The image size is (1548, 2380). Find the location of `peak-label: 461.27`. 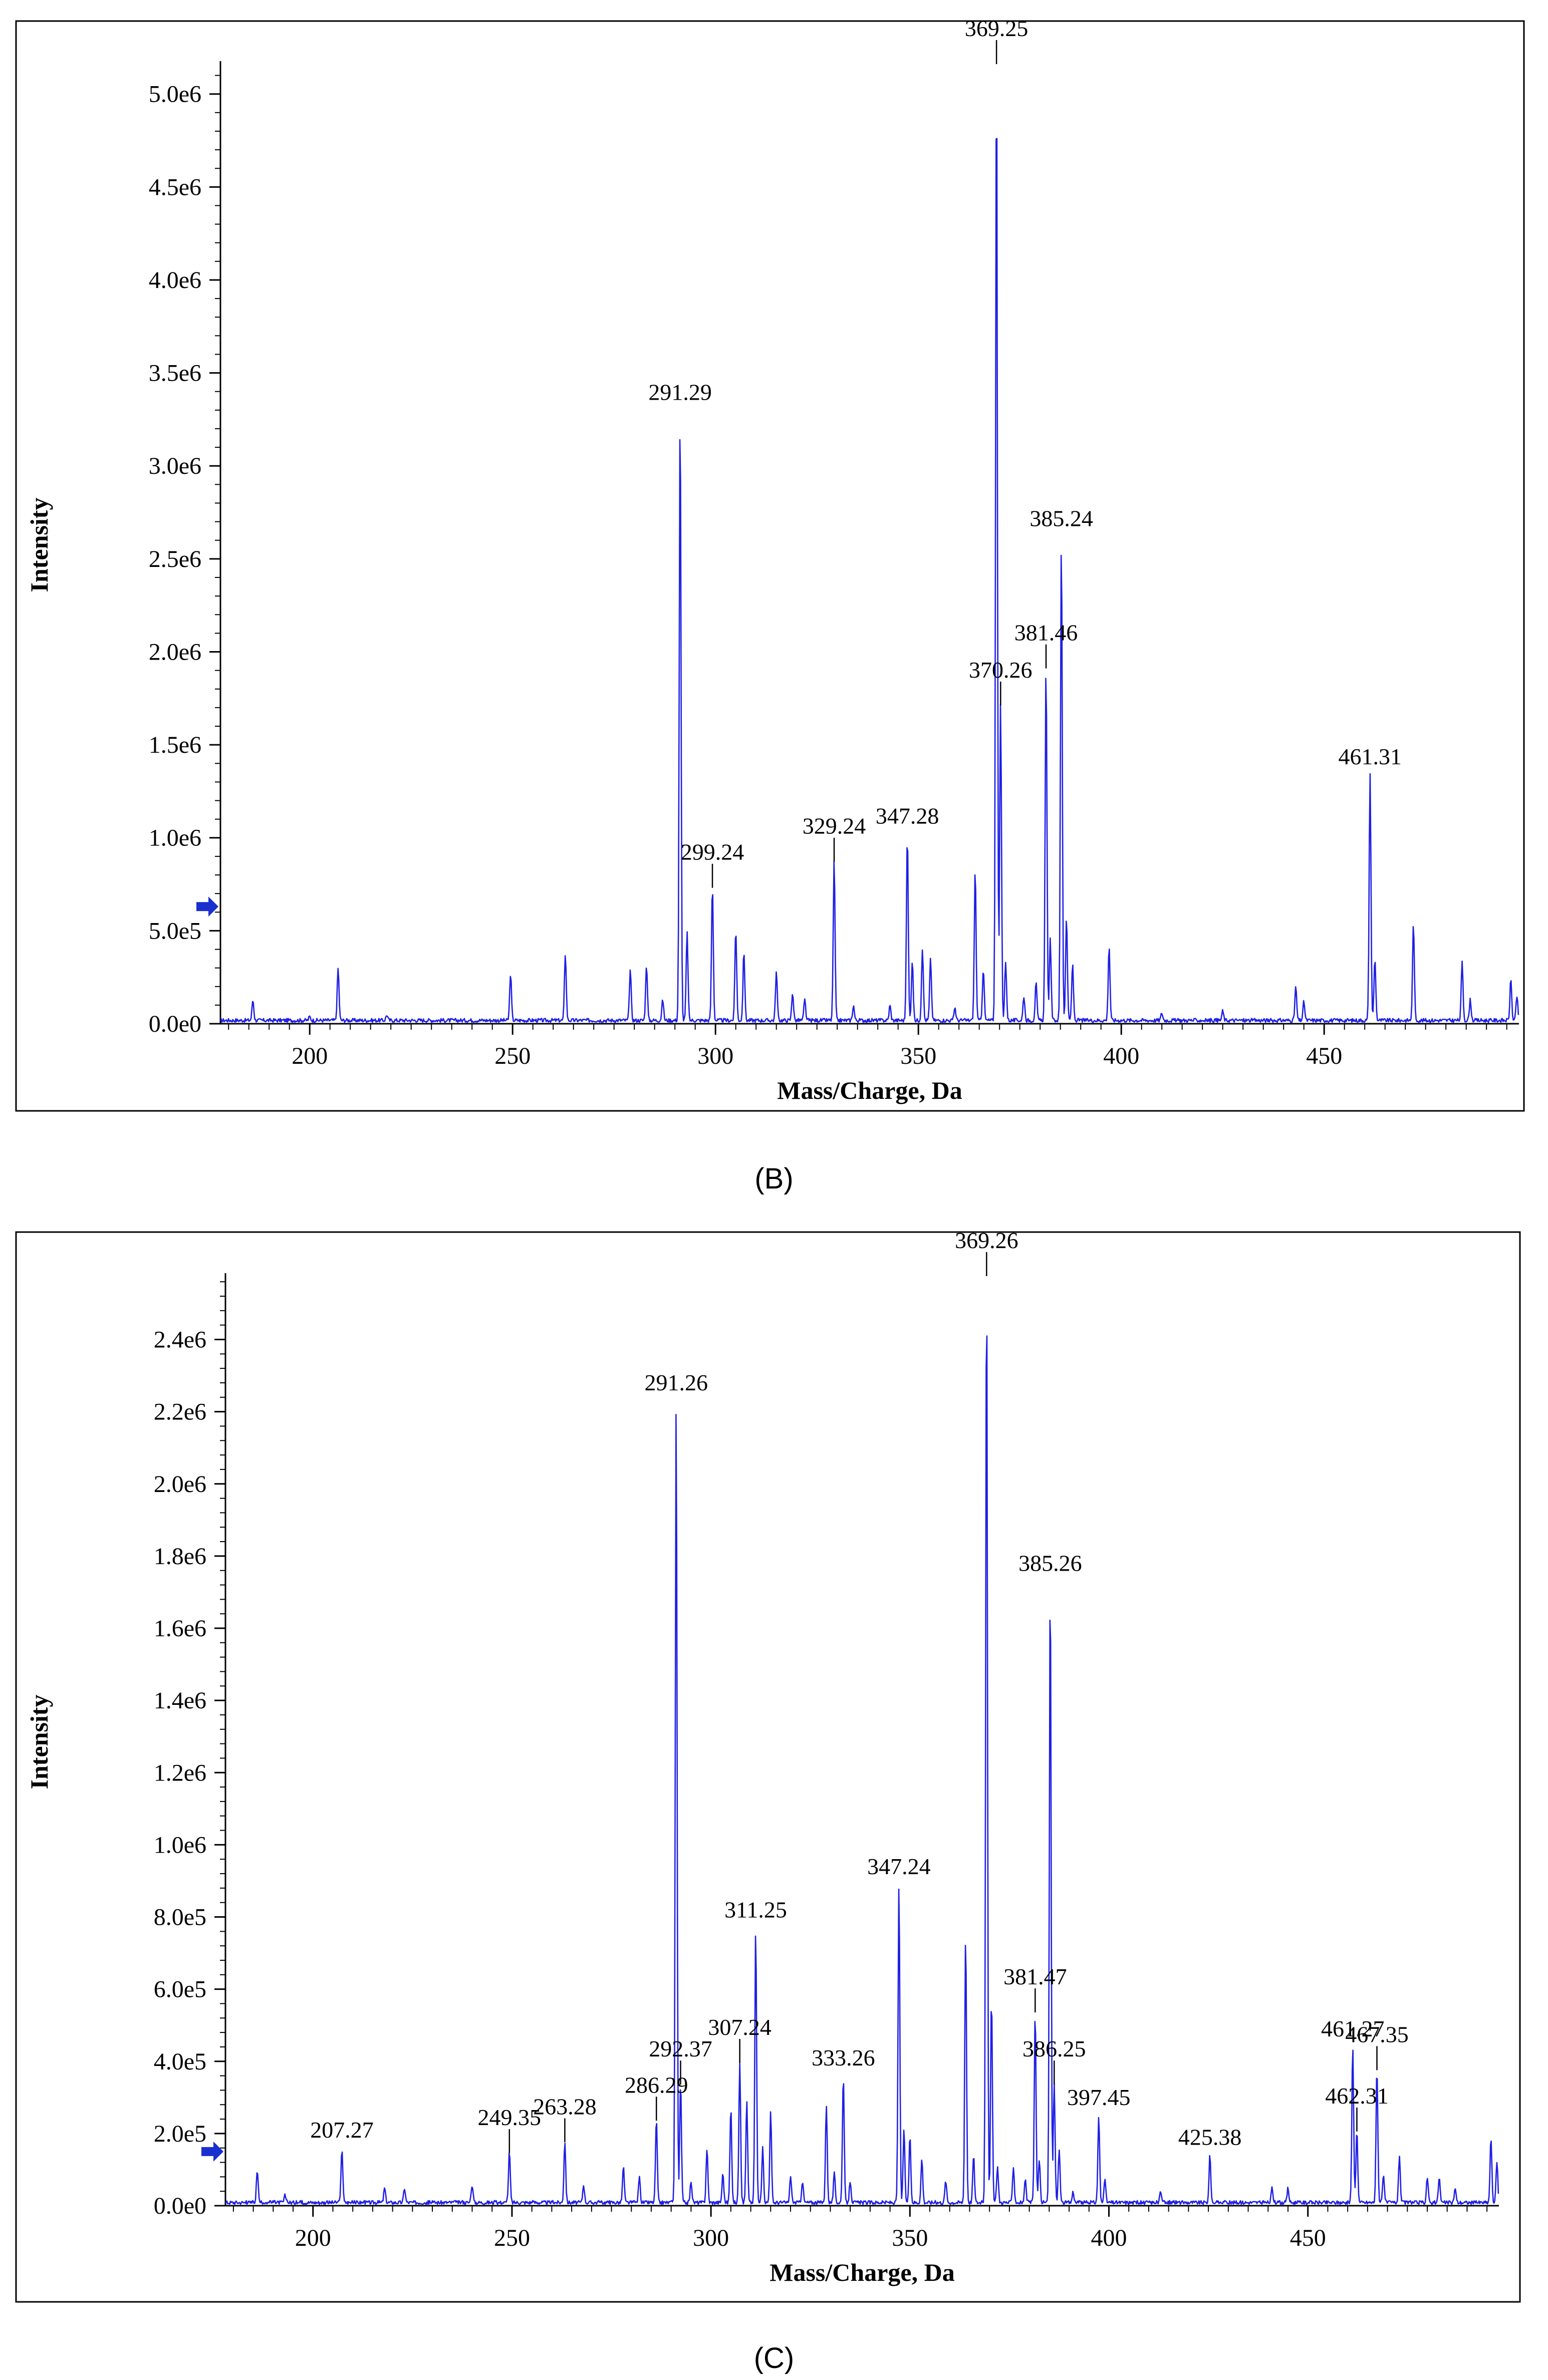

peak-label: 461.27 is located at coordinates (1353, 2028).